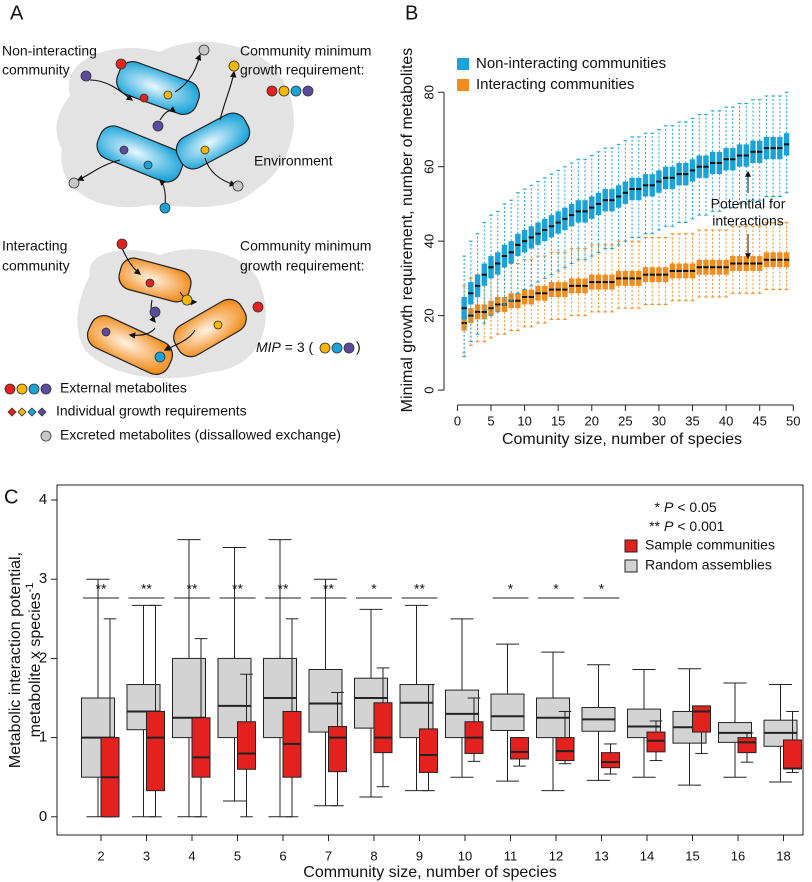 This screenshot has width=812, height=882. I want to click on p-text: < 0.05, so click(697, 507).